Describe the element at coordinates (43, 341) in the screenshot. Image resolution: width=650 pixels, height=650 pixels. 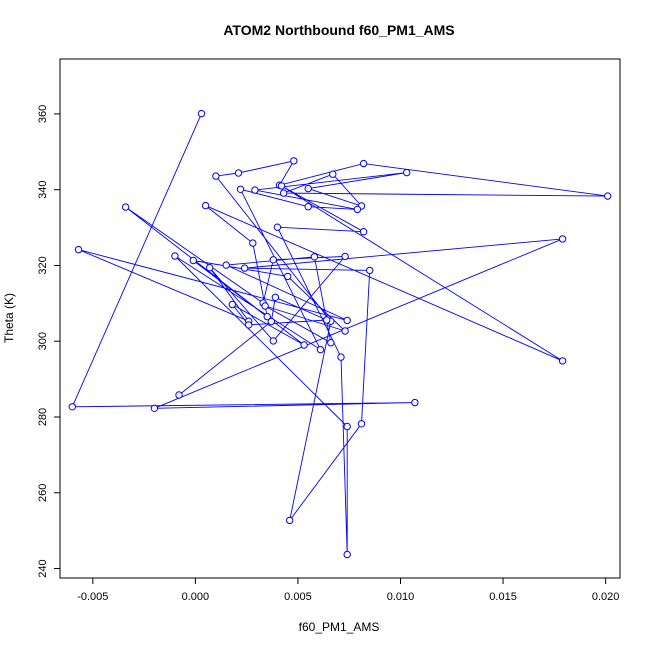
I see `y-tick-label: 300` at that location.